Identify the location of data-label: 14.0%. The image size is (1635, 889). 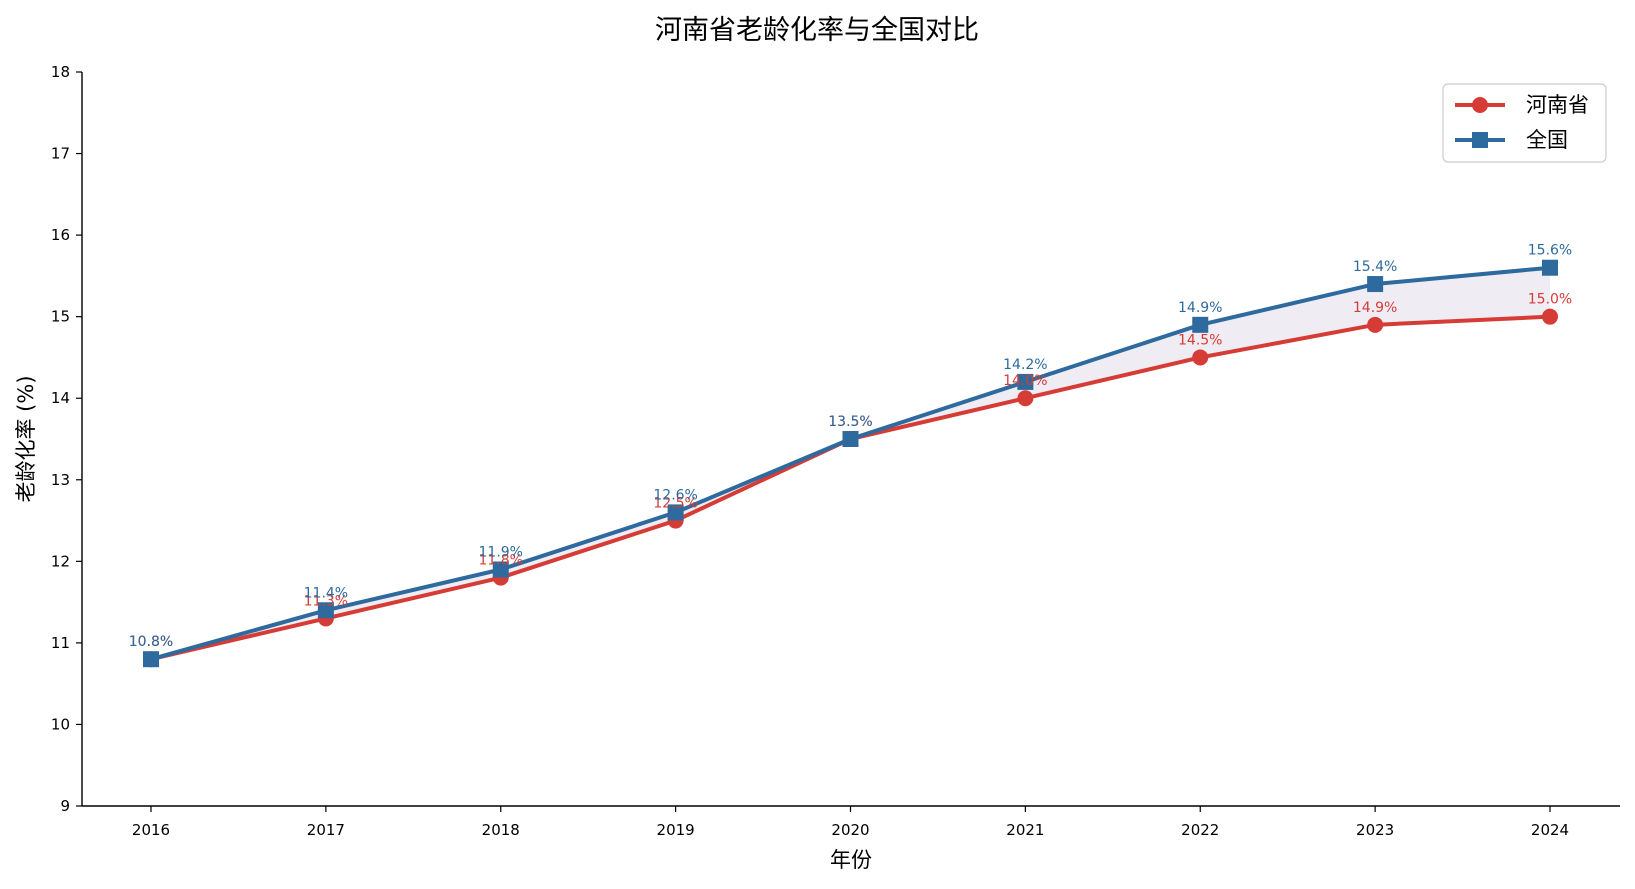
(1025, 381).